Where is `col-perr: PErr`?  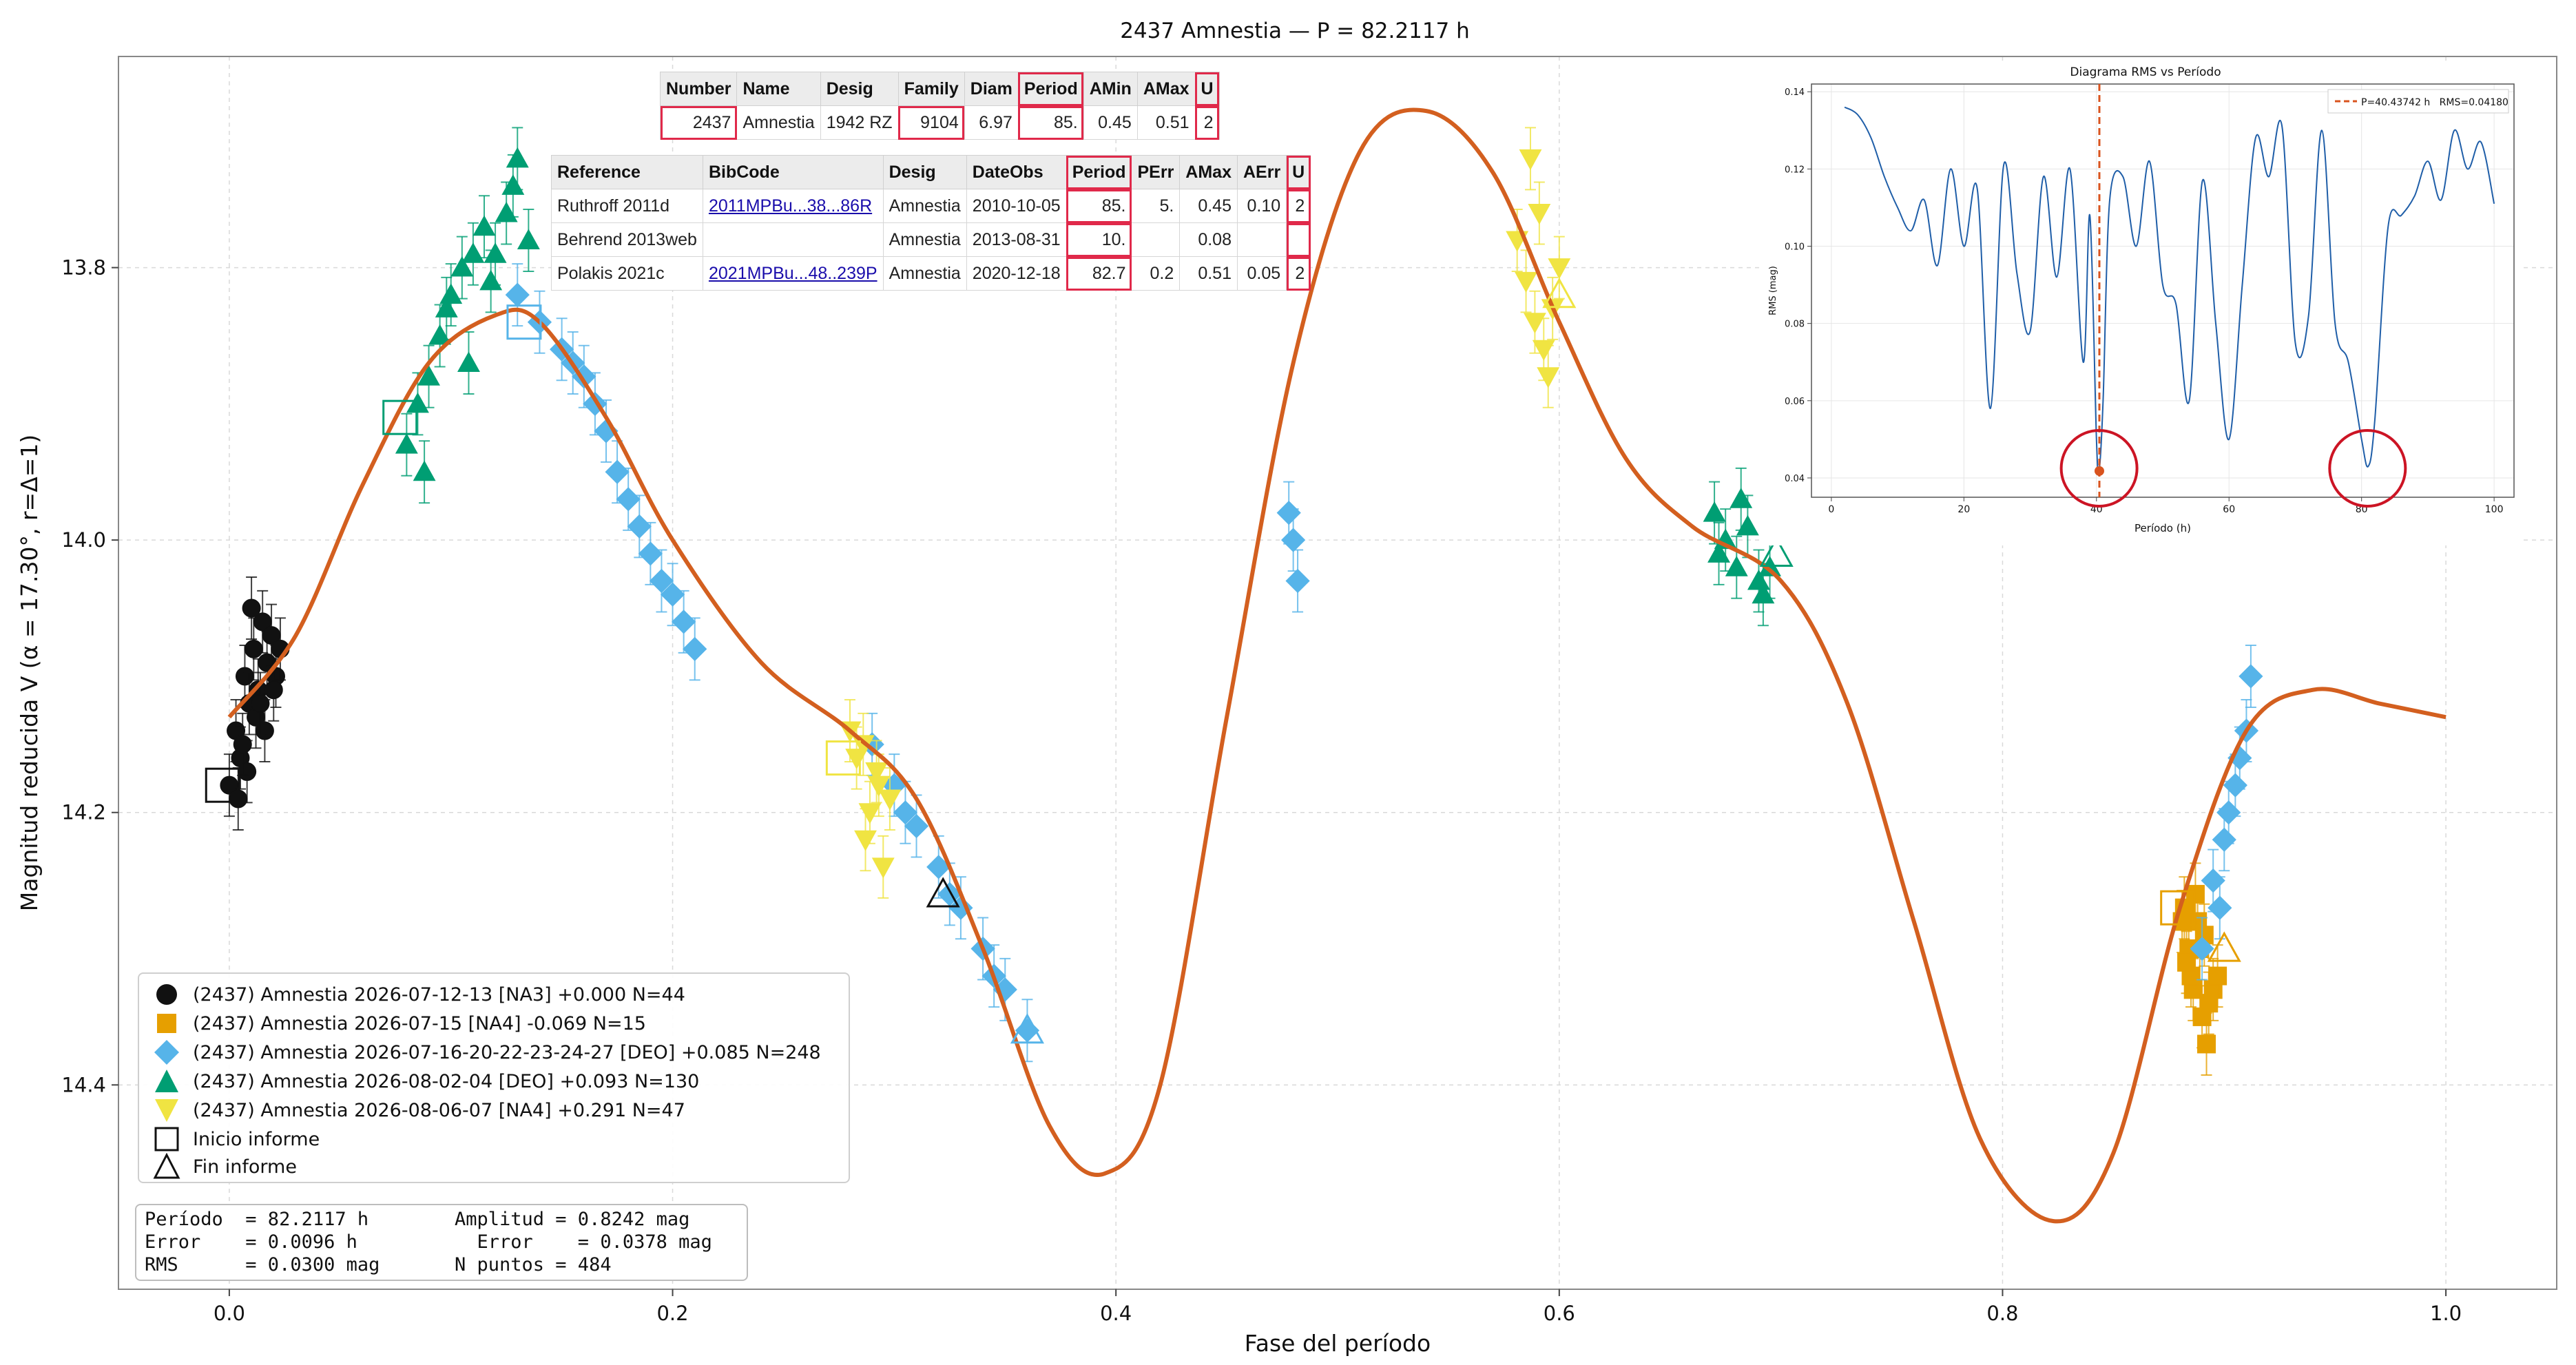 col-perr: PErr is located at coordinates (1156, 172).